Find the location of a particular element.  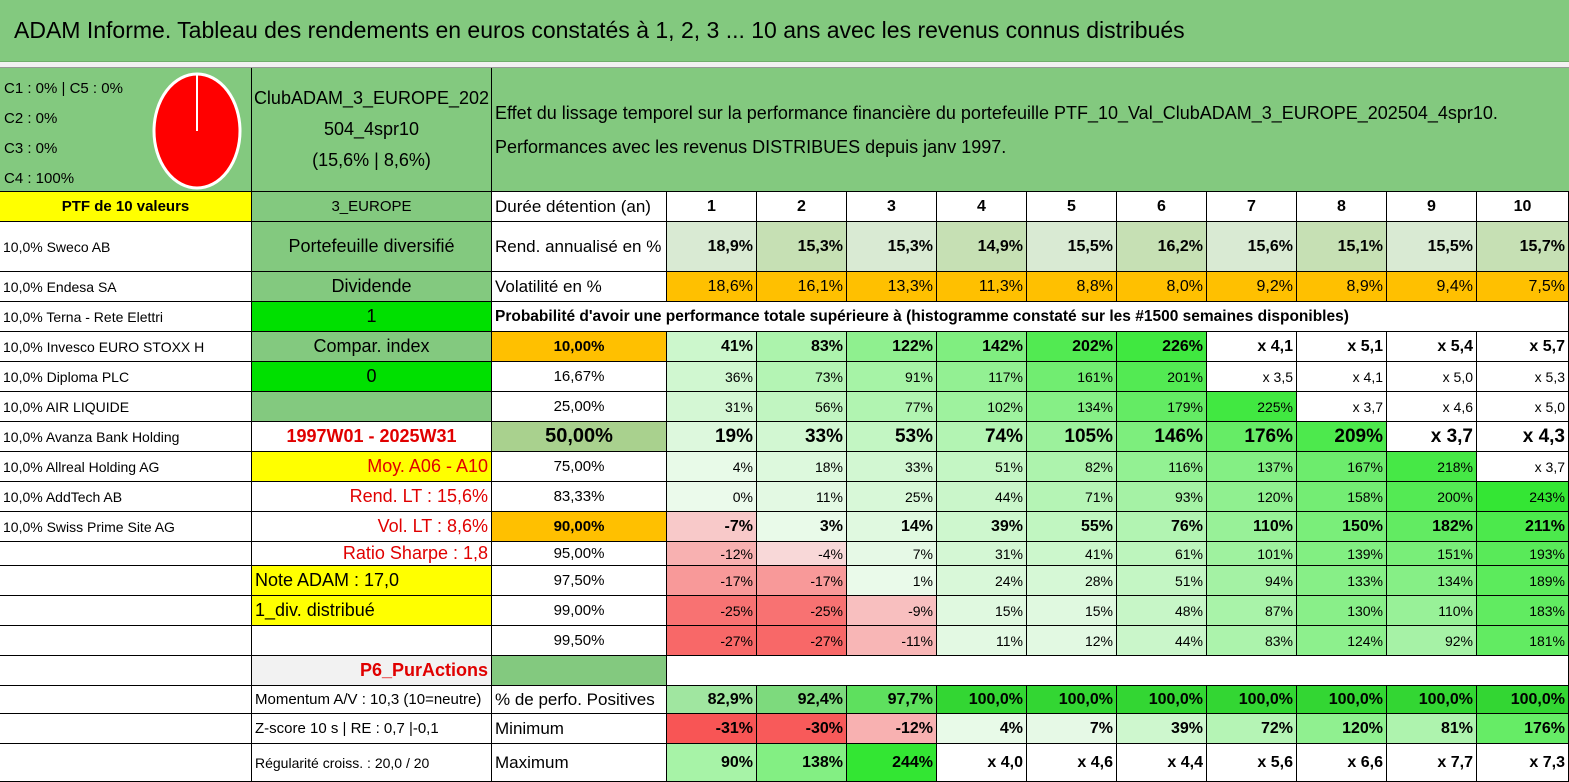

portfolio-name-line: 504_4spr10 is located at coordinates (371, 129).